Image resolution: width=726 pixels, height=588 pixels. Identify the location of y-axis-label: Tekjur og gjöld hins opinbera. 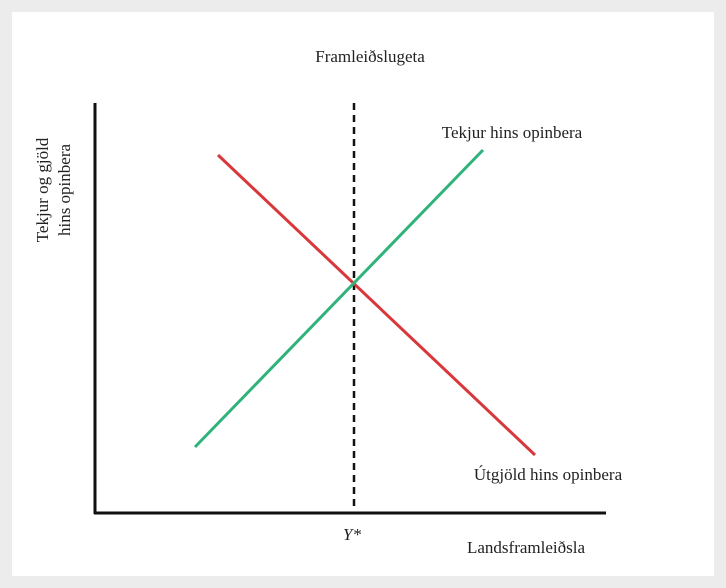
(53, 189).